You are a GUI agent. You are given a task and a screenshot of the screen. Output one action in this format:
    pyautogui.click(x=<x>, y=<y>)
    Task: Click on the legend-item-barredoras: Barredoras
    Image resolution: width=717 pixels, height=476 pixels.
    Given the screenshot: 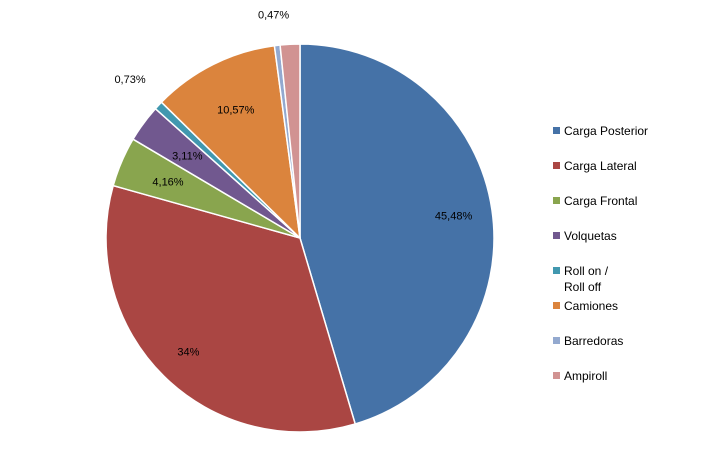 What is the action you would take?
    pyautogui.click(x=588, y=341)
    